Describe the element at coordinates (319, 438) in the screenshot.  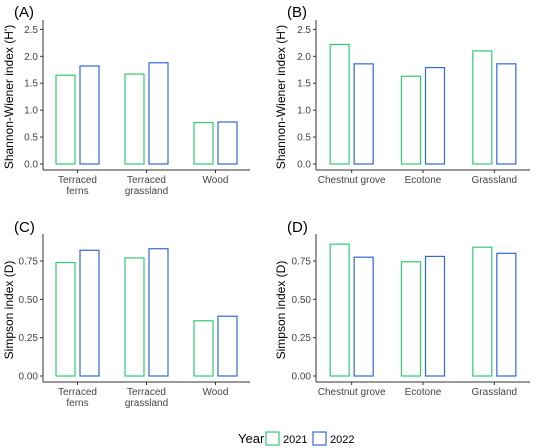
I see `legend-key-2022` at that location.